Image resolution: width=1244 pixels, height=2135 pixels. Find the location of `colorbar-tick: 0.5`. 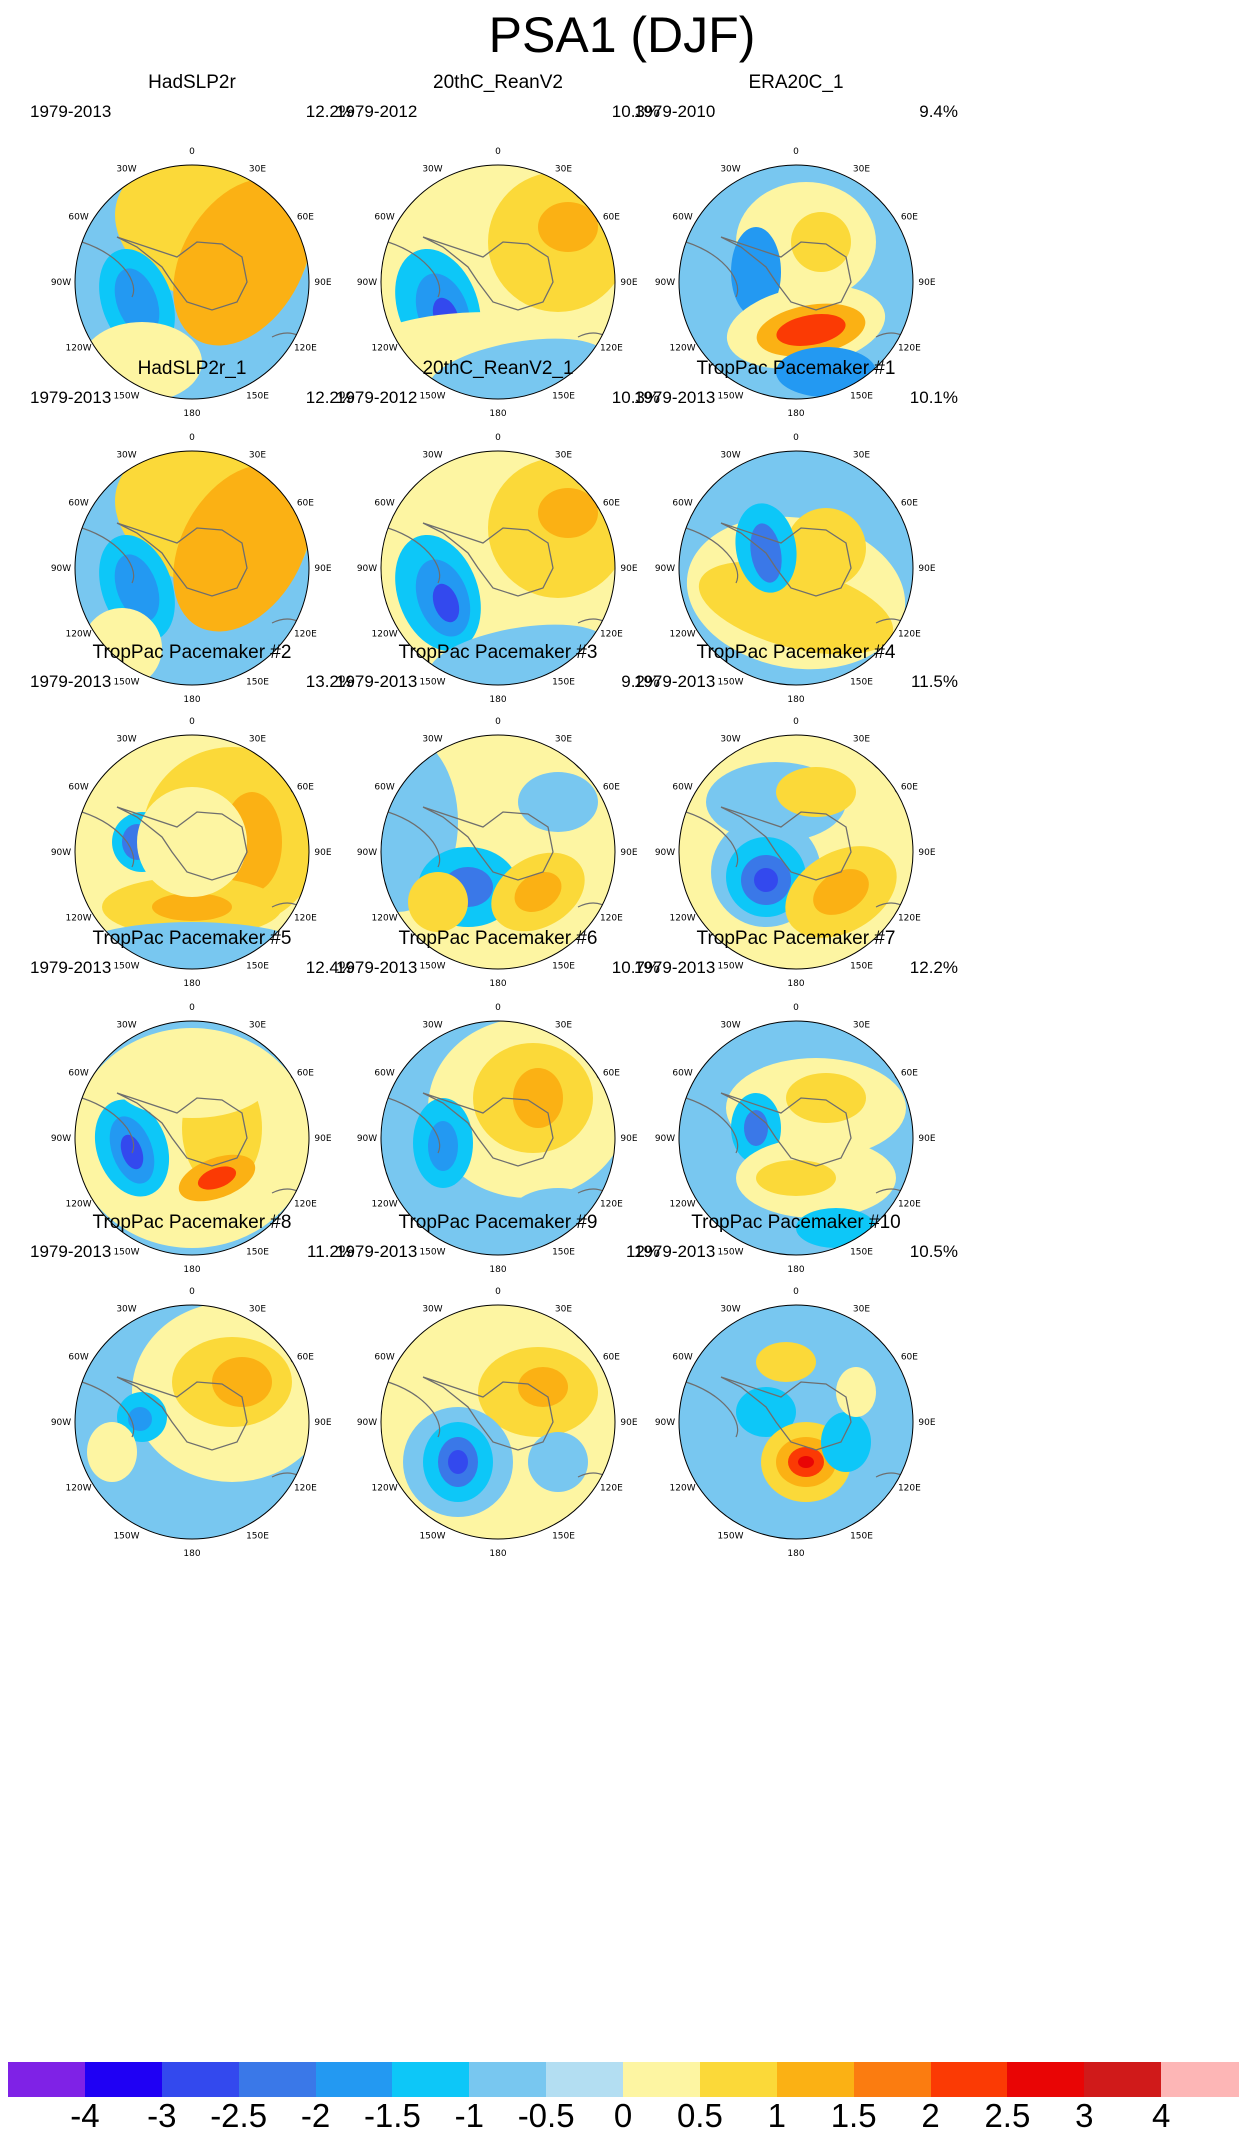

colorbar-tick: 0.5 is located at coordinates (699, 2115).